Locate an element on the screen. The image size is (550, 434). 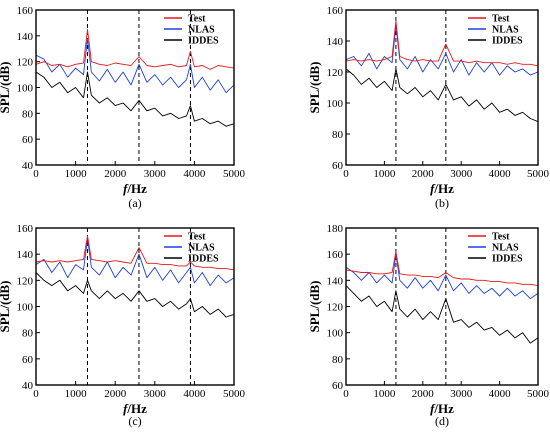
plot-frame is located at coordinates (442, 87).